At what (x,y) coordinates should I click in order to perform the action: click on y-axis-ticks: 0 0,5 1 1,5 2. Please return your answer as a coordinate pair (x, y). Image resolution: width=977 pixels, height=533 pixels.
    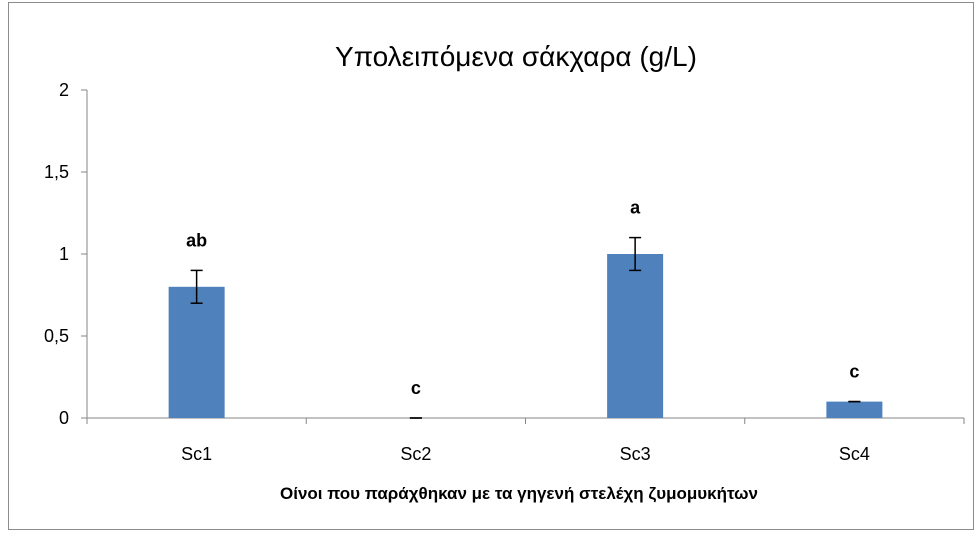
    Looking at the image, I should click on (65, 254).